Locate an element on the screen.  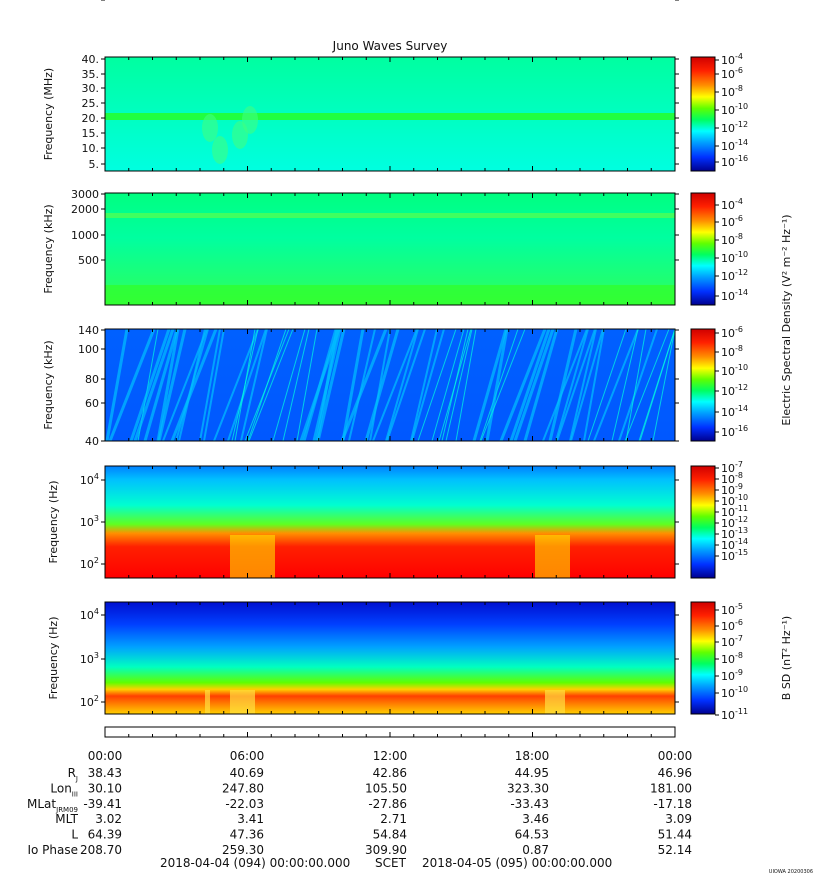
y-tick-label: 35. is located at coordinates (91, 74).